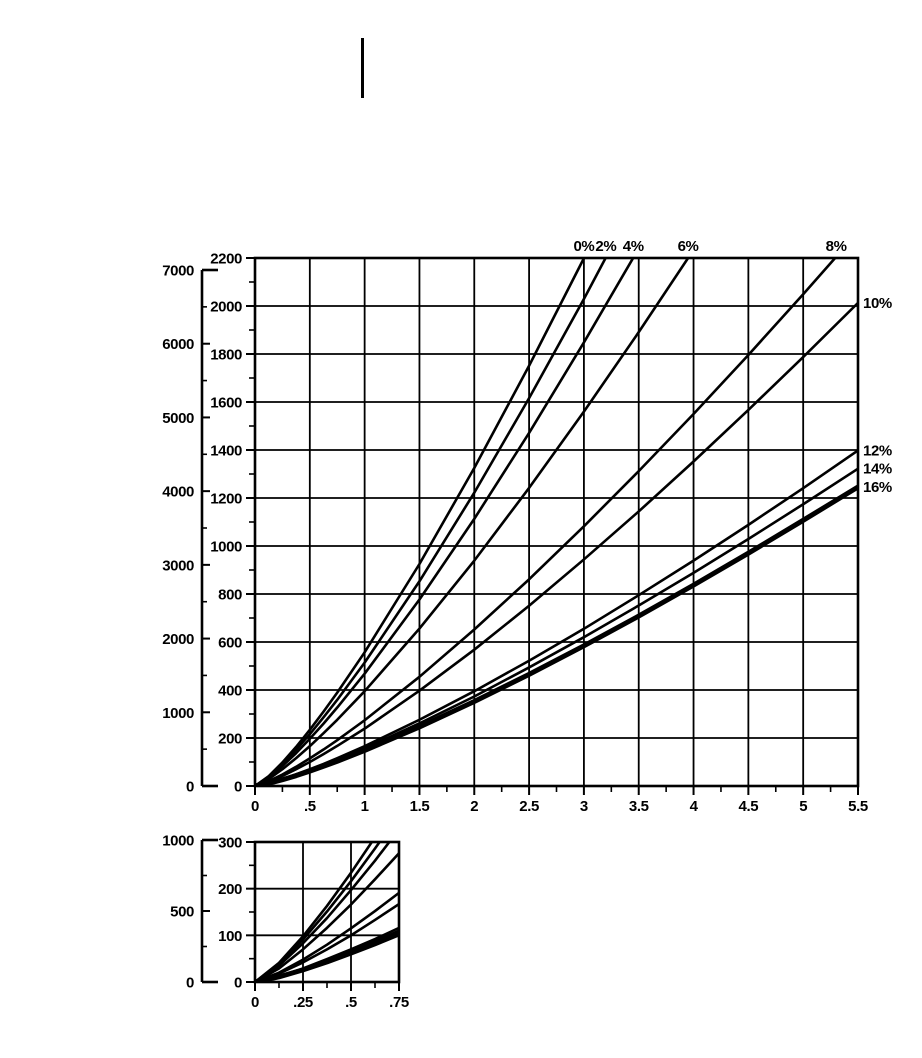  I want to click on y-inner-tick-label: 300, so click(230, 843).